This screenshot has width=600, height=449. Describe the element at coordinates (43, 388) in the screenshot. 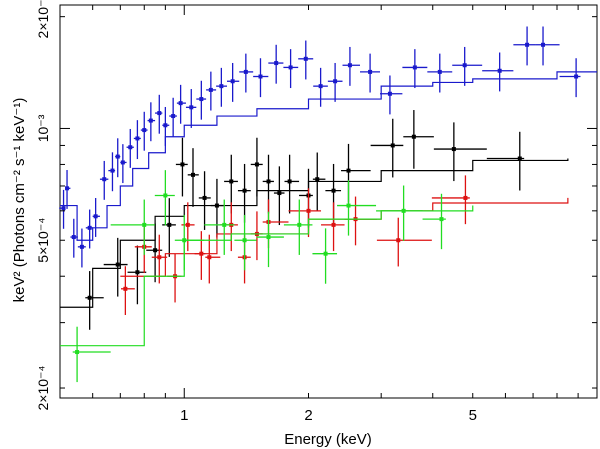

I see `y-tick-label: 2×10⁻⁴` at that location.